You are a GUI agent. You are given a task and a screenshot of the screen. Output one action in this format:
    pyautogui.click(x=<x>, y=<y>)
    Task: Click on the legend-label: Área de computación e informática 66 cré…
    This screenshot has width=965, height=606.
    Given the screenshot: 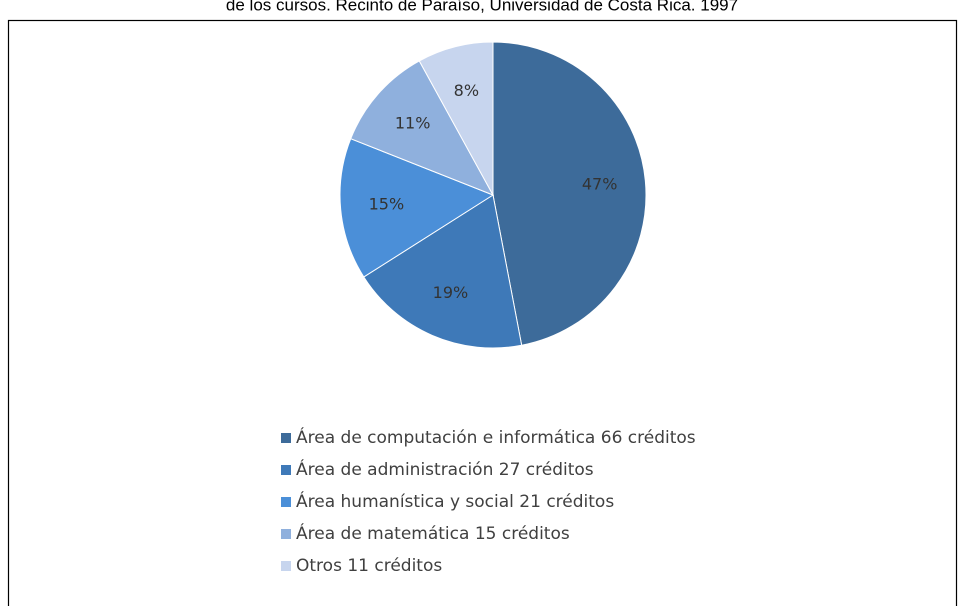 What is the action you would take?
    pyautogui.click(x=496, y=437)
    